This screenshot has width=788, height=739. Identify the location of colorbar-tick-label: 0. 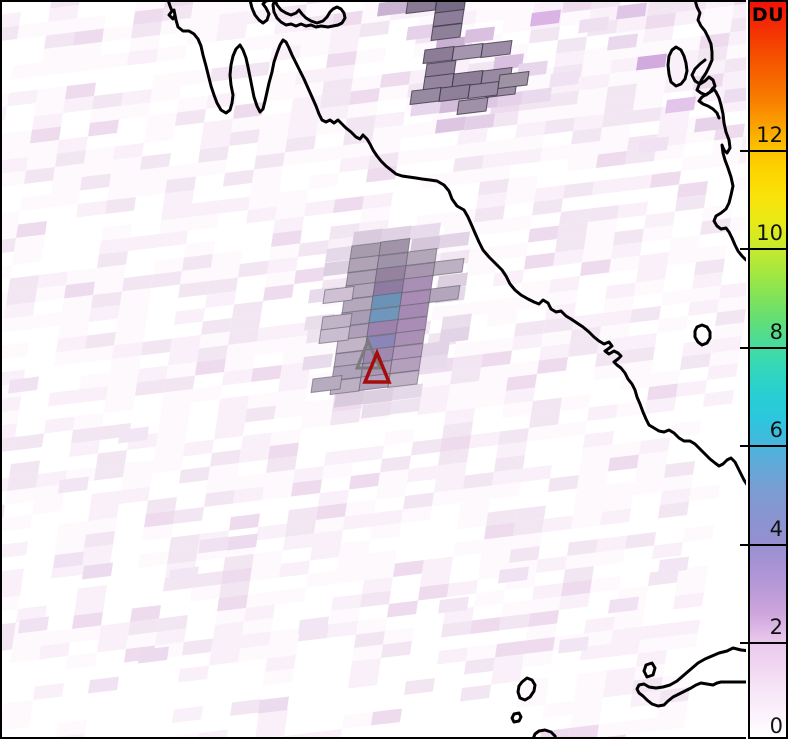
(776, 726).